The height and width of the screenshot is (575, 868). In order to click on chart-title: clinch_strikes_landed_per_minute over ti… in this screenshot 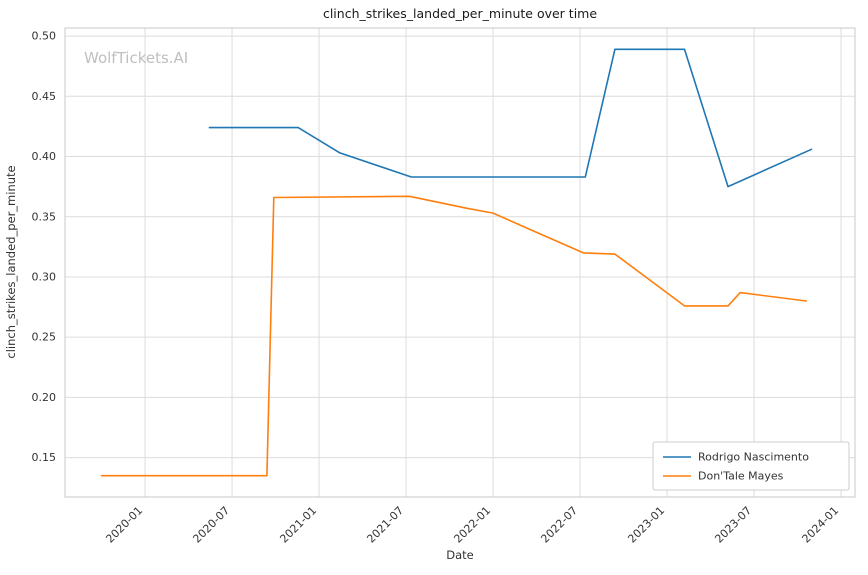, I will do `click(460, 13)`.